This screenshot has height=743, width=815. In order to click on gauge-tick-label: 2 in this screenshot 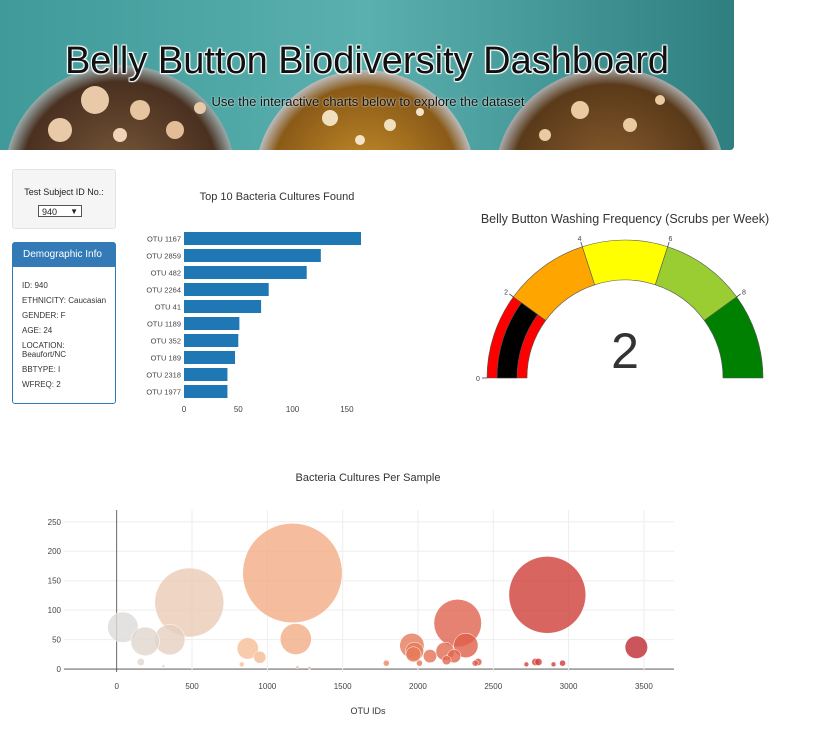, I will do `click(506, 293)`.